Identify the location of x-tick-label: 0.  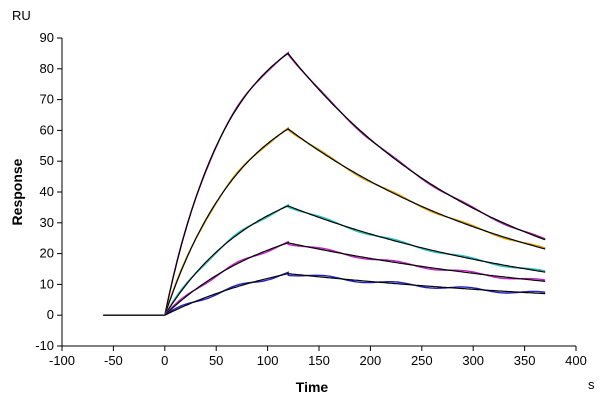
(164, 360).